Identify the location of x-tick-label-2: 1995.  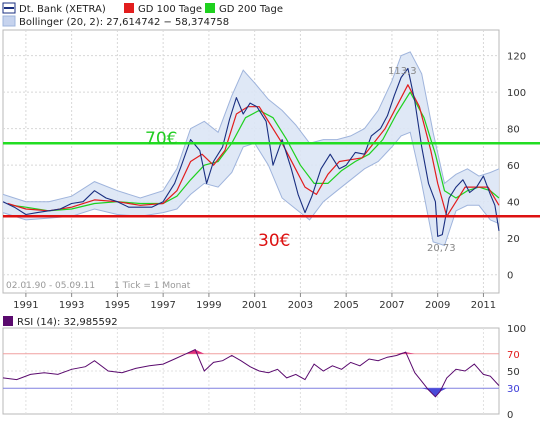
(117, 305).